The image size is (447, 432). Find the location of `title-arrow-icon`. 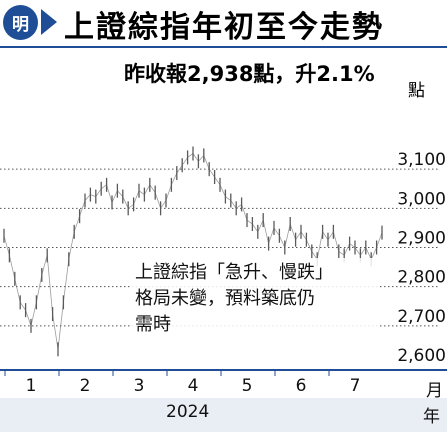

title-arrow-icon is located at coordinates (49, 22).